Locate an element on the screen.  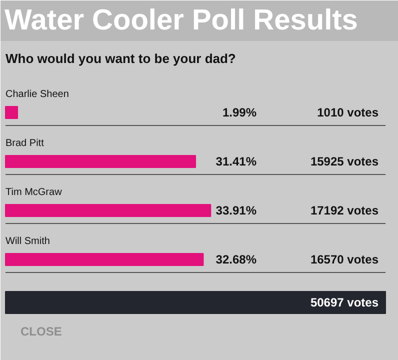
text: 16570 votes is located at coordinates (344, 259).